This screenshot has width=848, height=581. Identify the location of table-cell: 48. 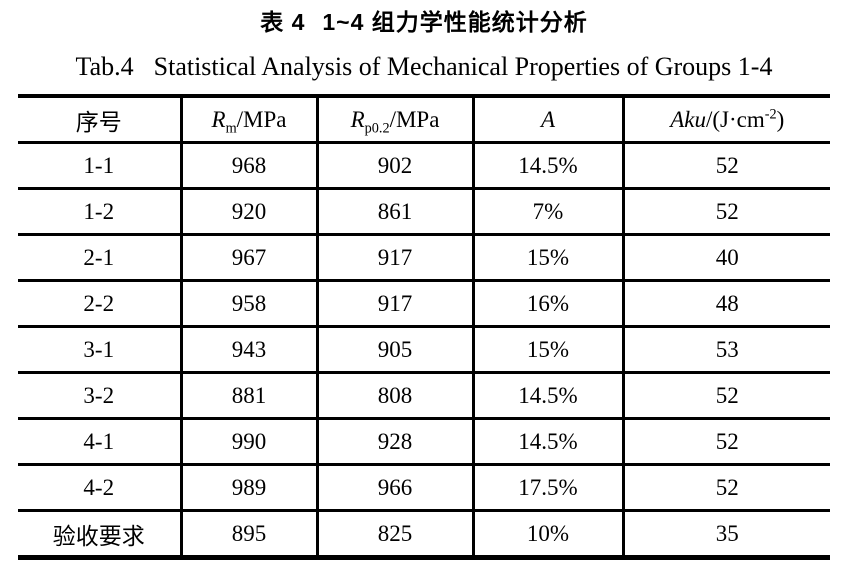
(725, 304).